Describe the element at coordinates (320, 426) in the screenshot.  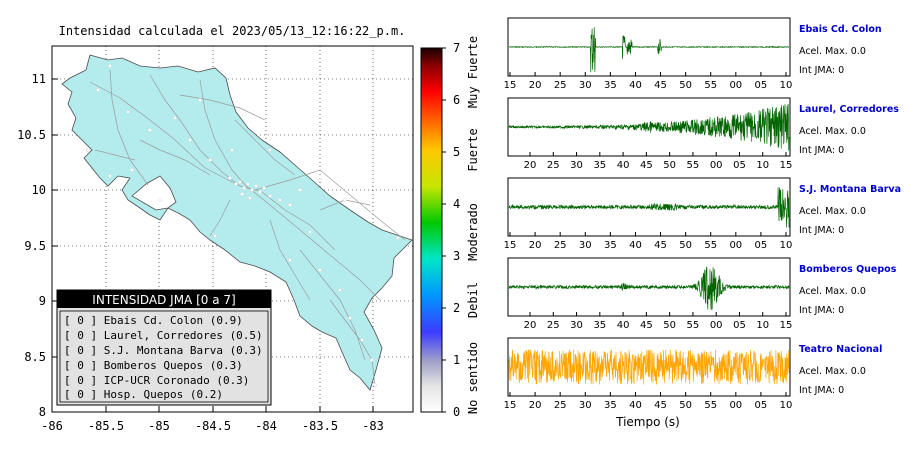
I see `map-x-tick: -83.5` at that location.